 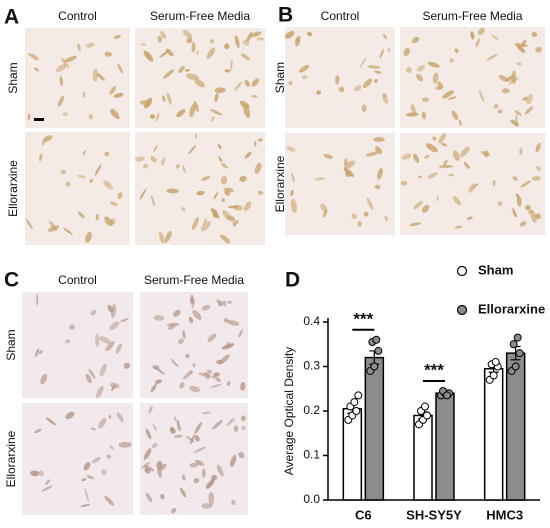 I want to click on row-label: Ellorarxine, so click(x=280, y=183).